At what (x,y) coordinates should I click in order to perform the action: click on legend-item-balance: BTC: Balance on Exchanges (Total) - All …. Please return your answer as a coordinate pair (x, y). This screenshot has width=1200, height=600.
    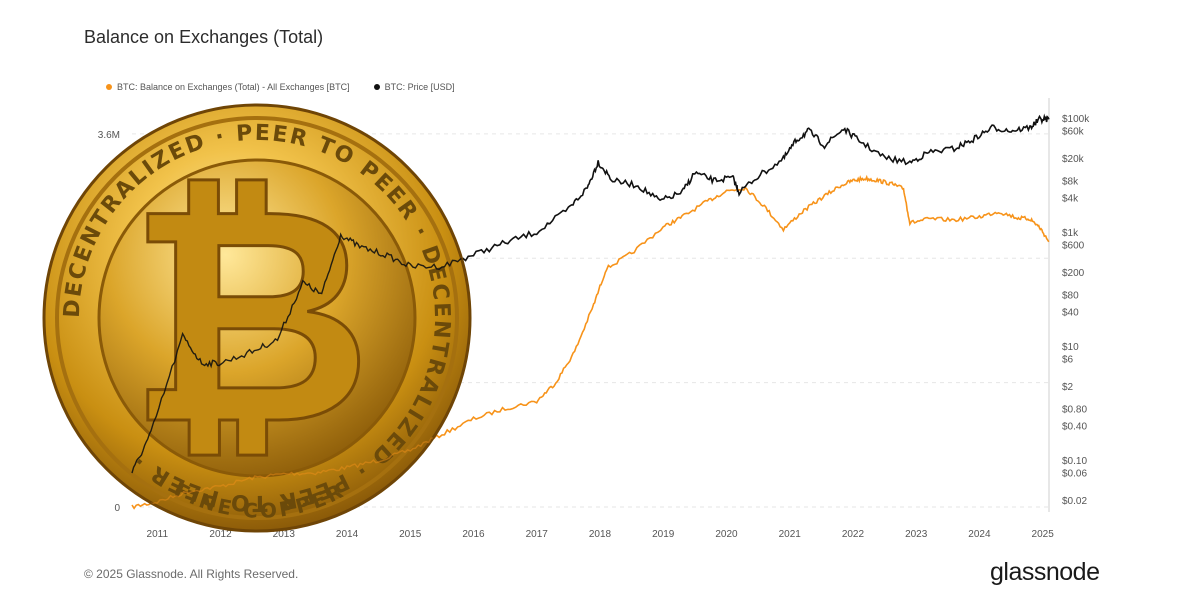
    Looking at the image, I should click on (228, 87).